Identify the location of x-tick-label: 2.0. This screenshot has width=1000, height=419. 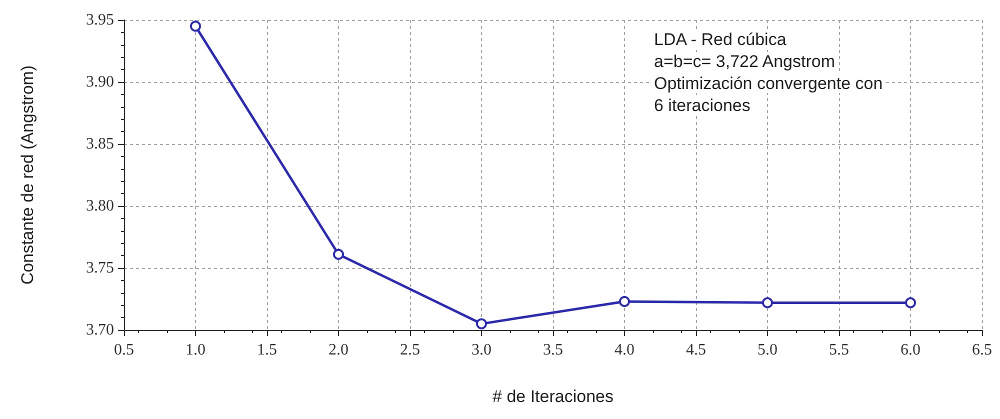
(338, 350).